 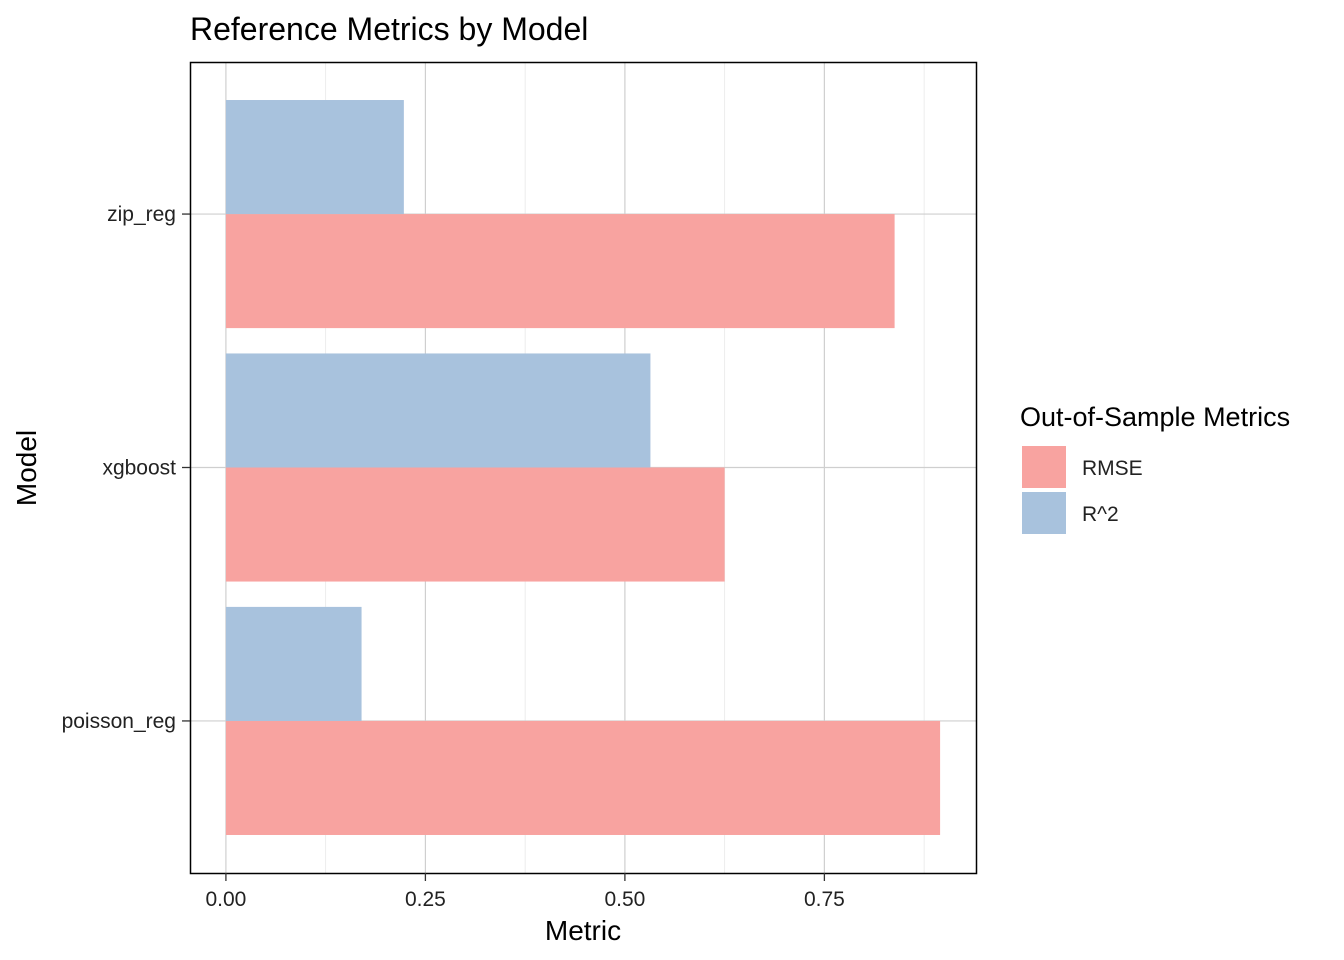 What do you see at coordinates (389, 29) in the screenshot?
I see `chart-title: Reference Metrics by Model` at bounding box center [389, 29].